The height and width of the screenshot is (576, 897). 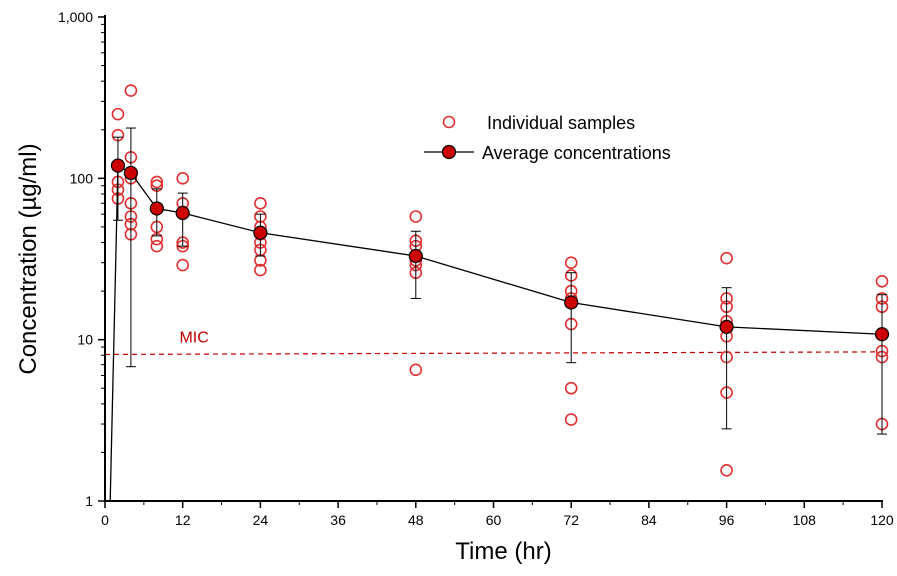 What do you see at coordinates (493, 353) in the screenshot?
I see `mic-reference-line` at bounding box center [493, 353].